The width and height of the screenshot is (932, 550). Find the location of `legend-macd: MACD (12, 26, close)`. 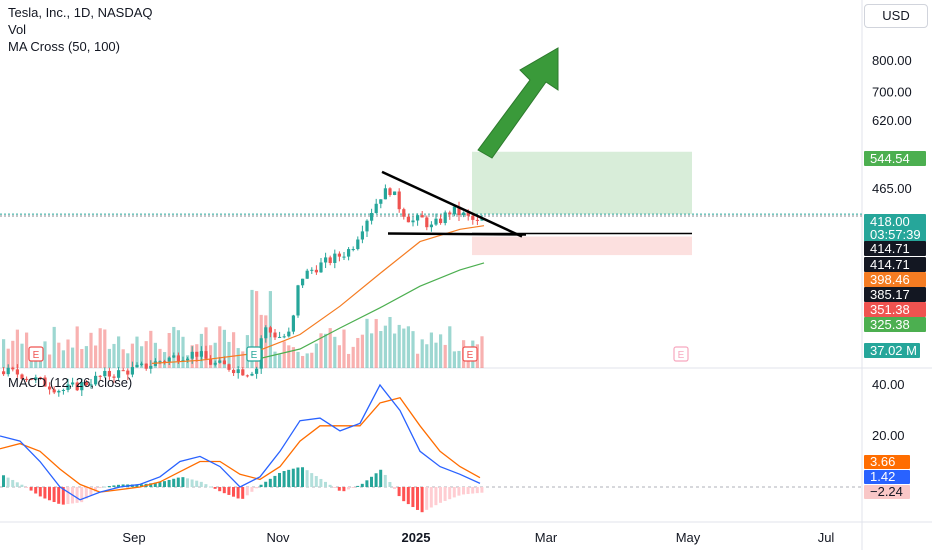

legend-macd: MACD (12, 26, close) is located at coordinates (70, 382).